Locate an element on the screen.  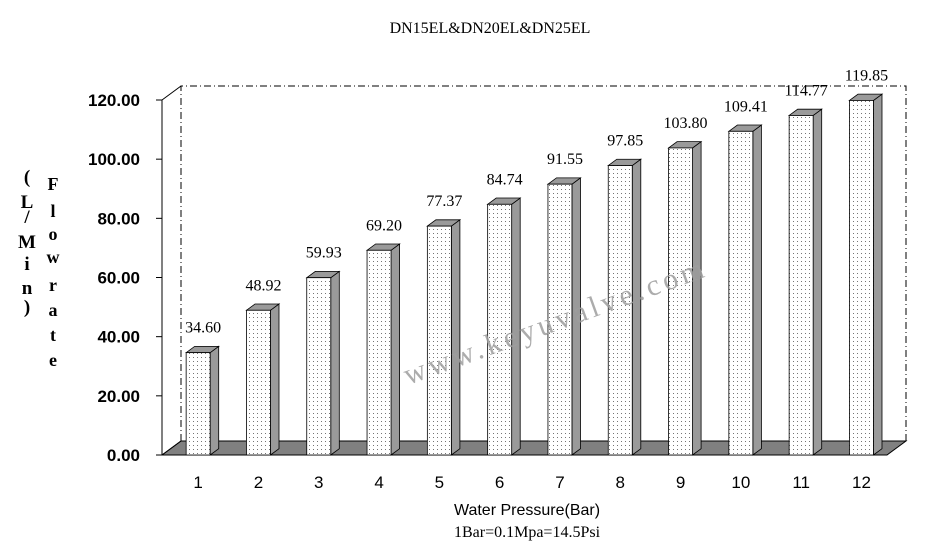
y-label-char: L is located at coordinates (27, 202).